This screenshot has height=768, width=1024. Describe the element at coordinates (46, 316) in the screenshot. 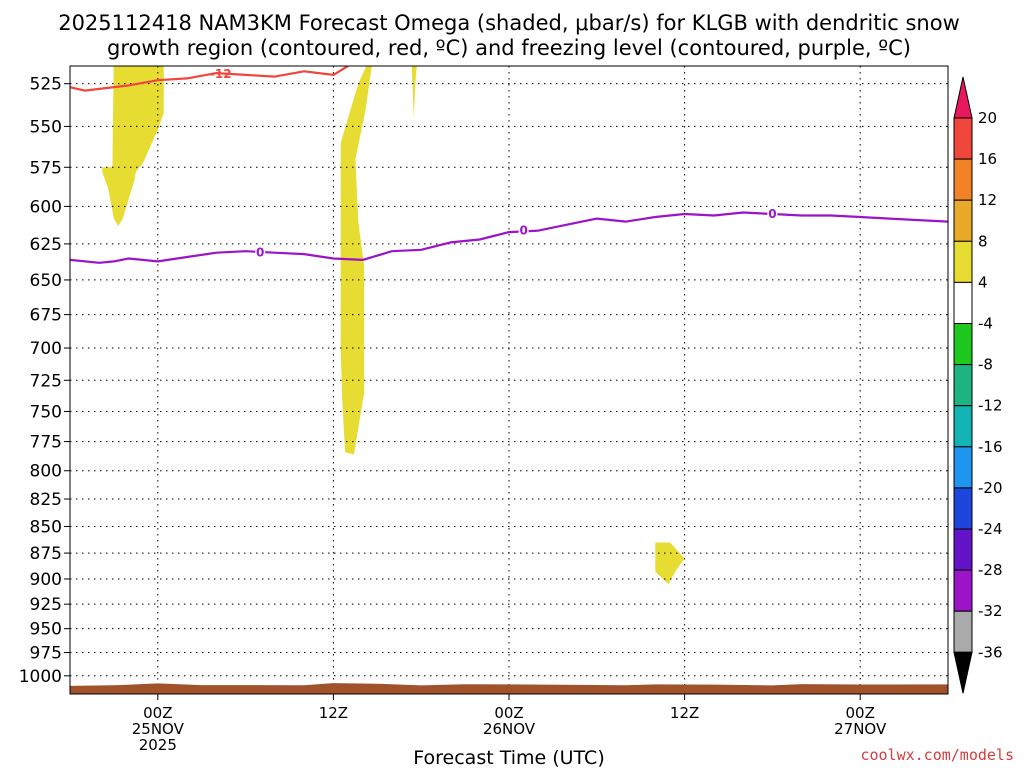

I see `y-tick-label-675: 675` at that location.